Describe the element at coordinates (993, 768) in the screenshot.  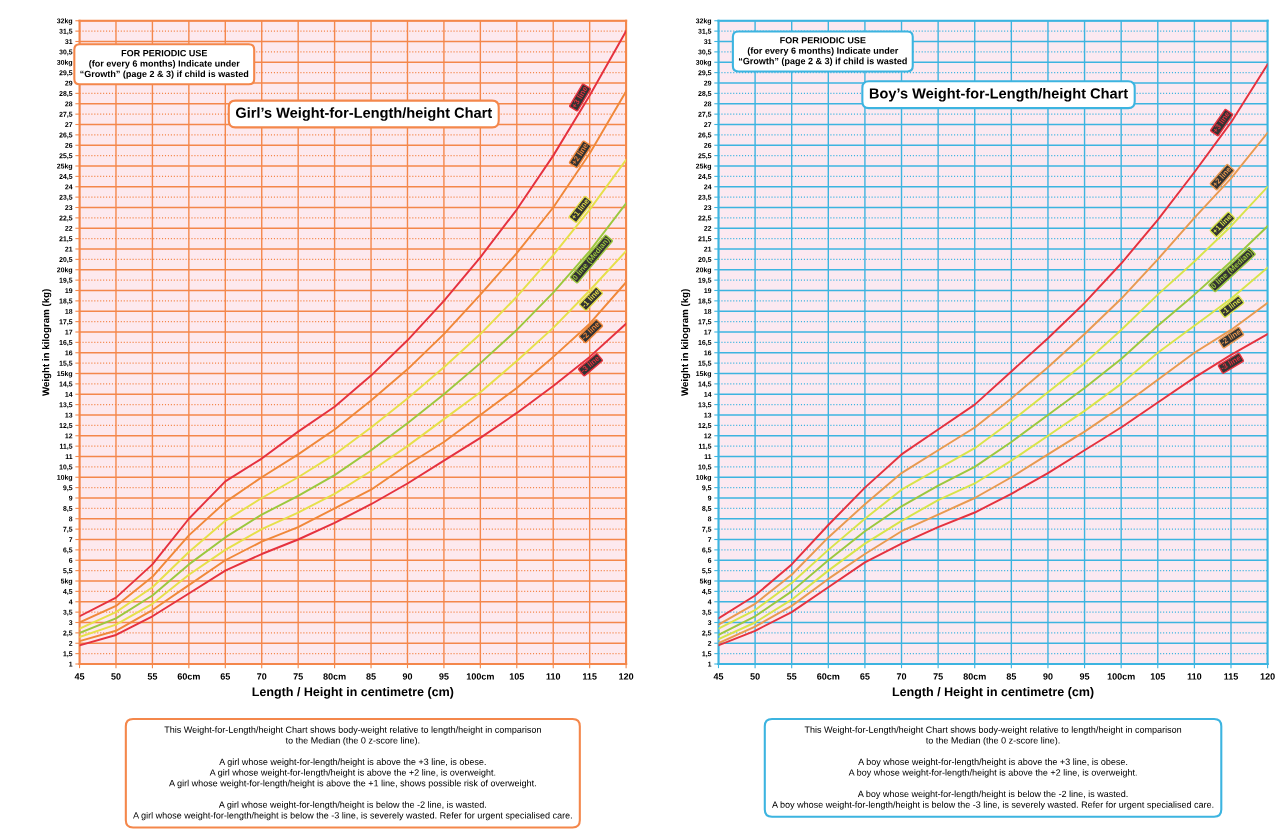
I see `text: This Weight-for-Length/height Chart shows body-weight relative to length/height in comparison to the Median (the 0 z-score line). A boy whose weight-for-length/height is above the +3 line, is obese. A boy whose weight-for-length/height is above the +2 line, is overweight. A boy whose weight-for-length/height is below the -2 line, is wasted. A boy whose weight-for-length/height is below the -3 line, is severely wasted. Refer for urgent specialised care.` at that location.